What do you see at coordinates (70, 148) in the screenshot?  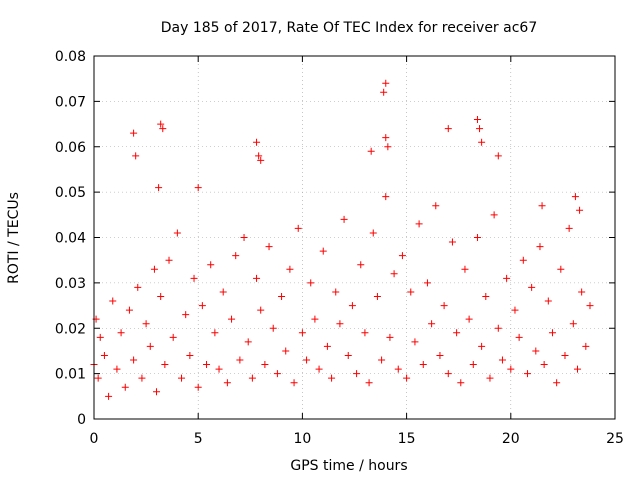 I see `y-tick-label: 0.06` at bounding box center [70, 148].